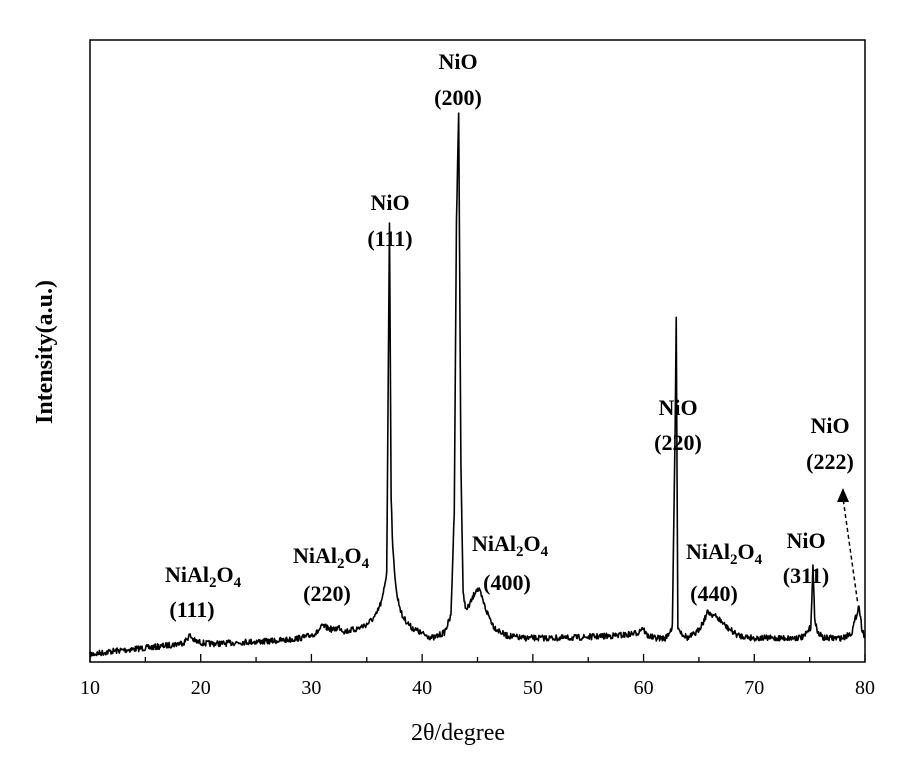  What do you see at coordinates (865, 688) in the screenshot?
I see `x-tick-label: 80` at bounding box center [865, 688].